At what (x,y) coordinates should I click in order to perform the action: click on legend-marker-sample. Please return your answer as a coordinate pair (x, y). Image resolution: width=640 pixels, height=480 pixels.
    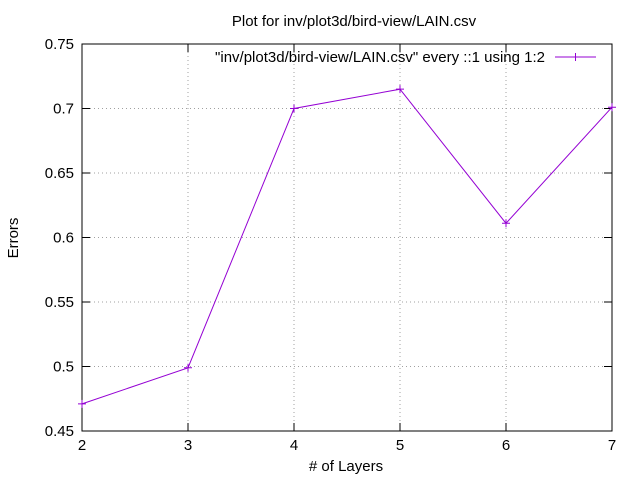
    Looking at the image, I should click on (575, 57).